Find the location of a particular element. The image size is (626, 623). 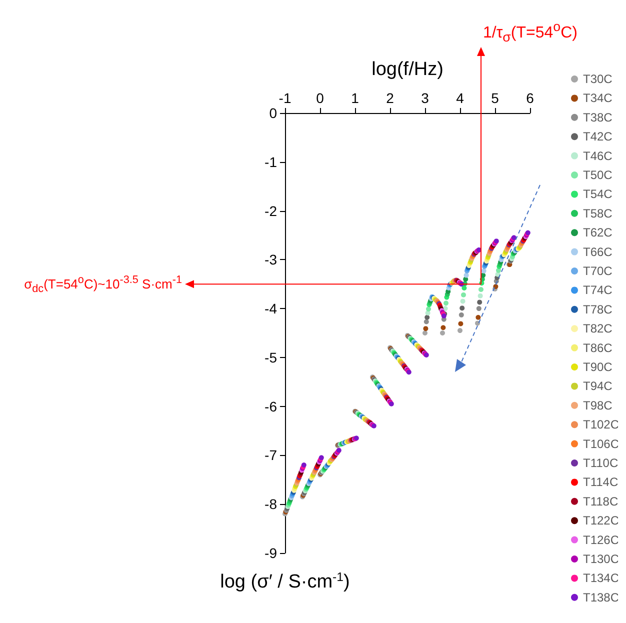

y-tick-label: -3 is located at coordinates (271, 260).